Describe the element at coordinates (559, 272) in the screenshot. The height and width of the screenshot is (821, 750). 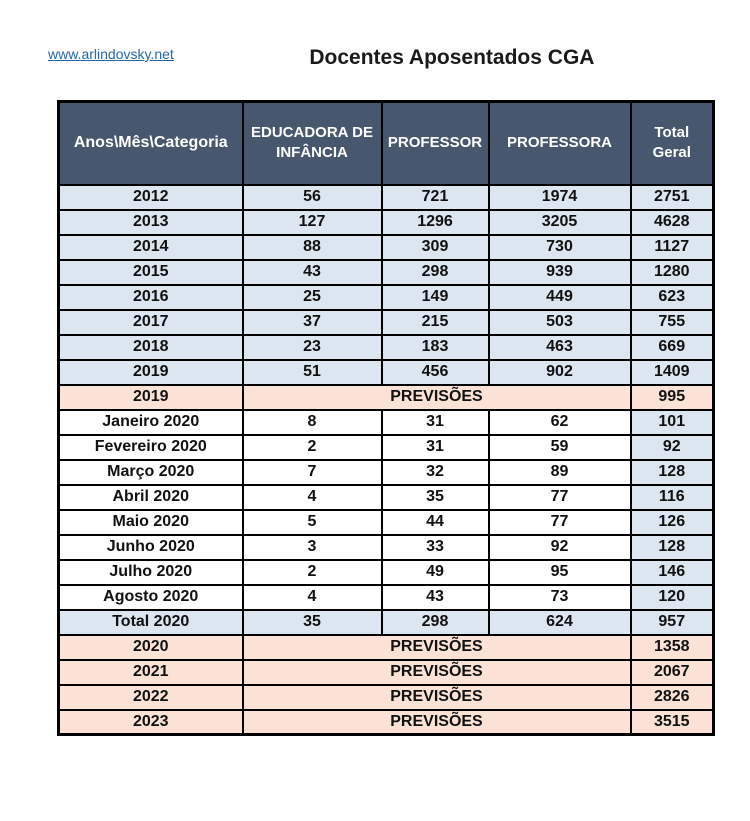
I see `value-cell: 939` at that location.